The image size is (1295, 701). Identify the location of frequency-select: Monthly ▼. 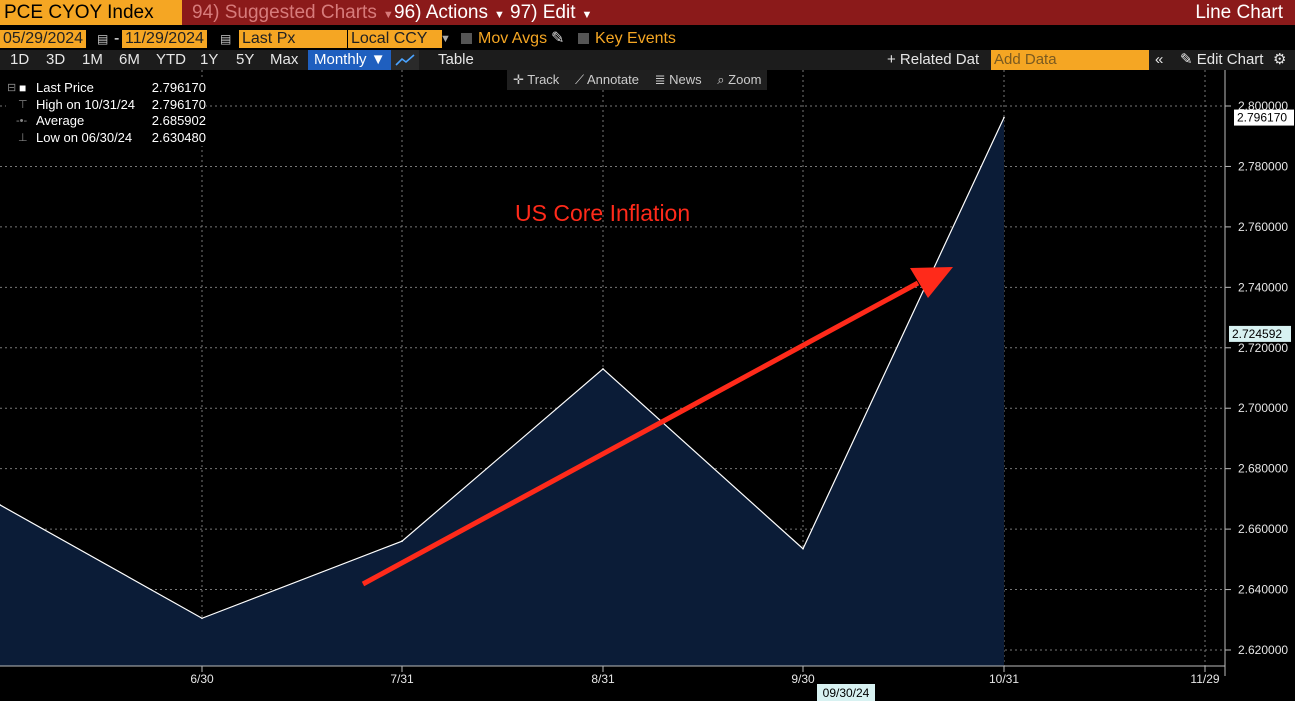
(350, 60).